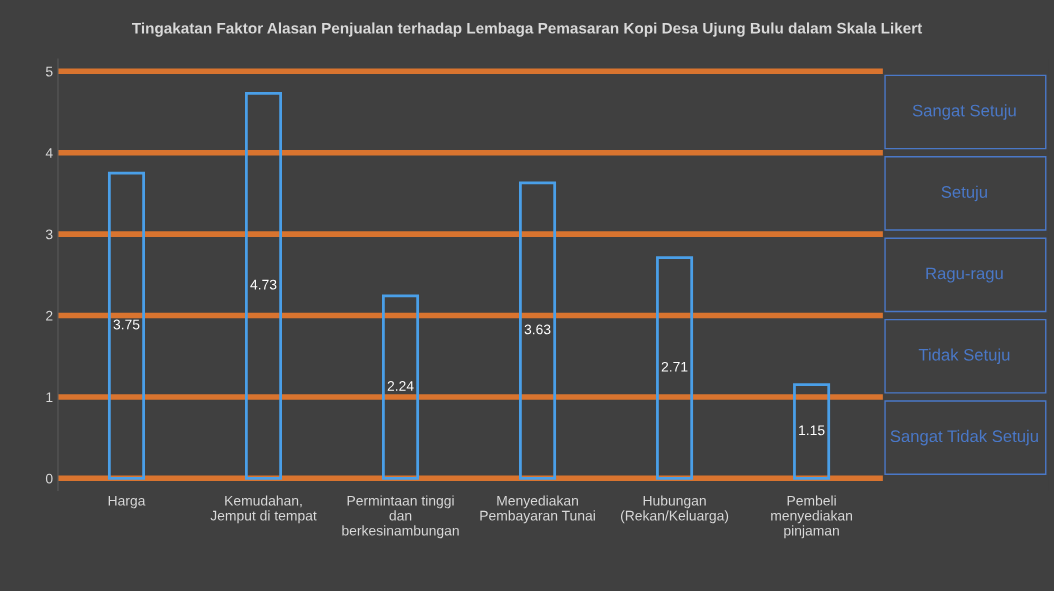 This screenshot has height=591, width=1054. I want to click on text: Ragu-ragu, so click(964, 275).